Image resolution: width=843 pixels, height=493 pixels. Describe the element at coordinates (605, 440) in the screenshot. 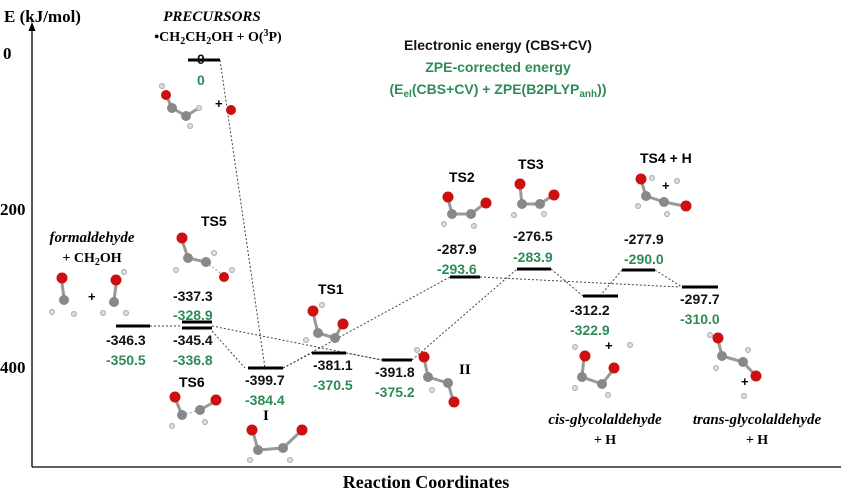

I see `cis-sub: + H` at that location.